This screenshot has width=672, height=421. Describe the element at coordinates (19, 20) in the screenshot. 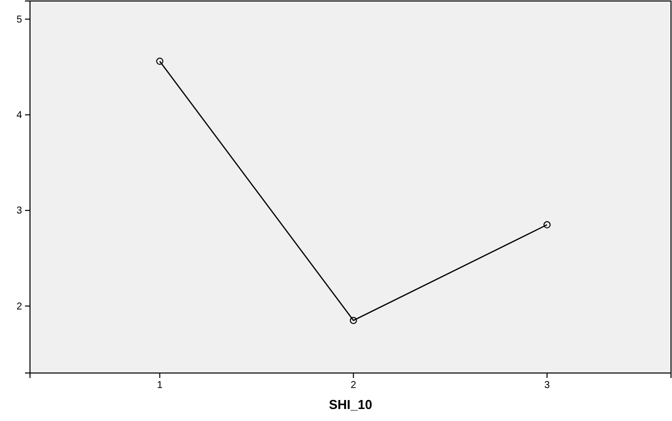

I see `y-tick-label: 5` at that location.